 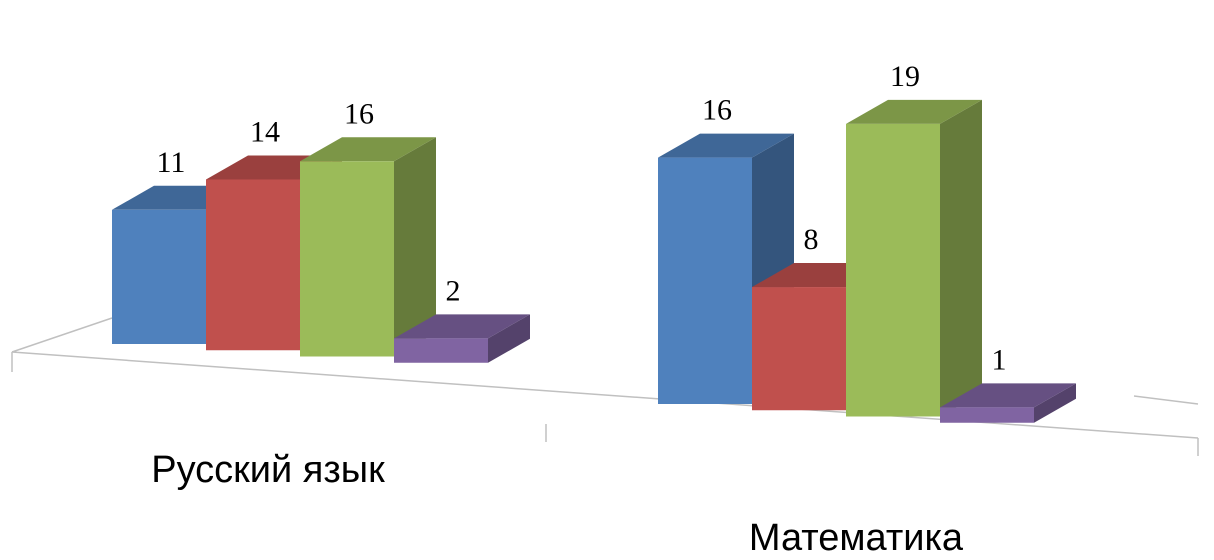 I want to click on category-label-математика: Математика, so click(x=856, y=538).